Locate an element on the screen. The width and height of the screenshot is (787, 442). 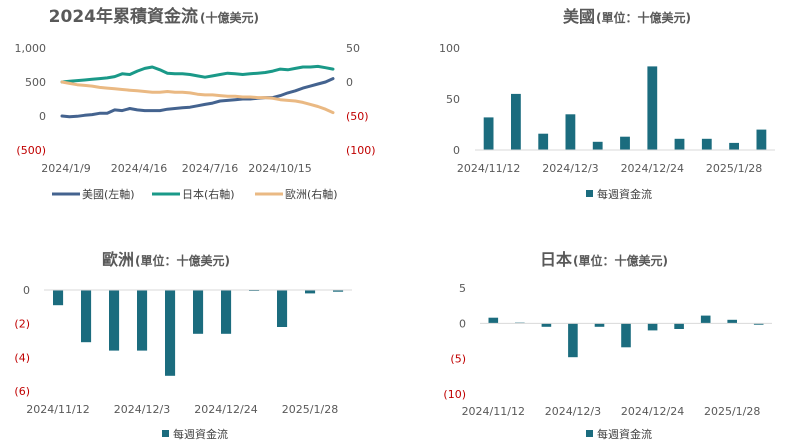
y-left-tick-label: 1,000 is located at coordinates (31, 48).